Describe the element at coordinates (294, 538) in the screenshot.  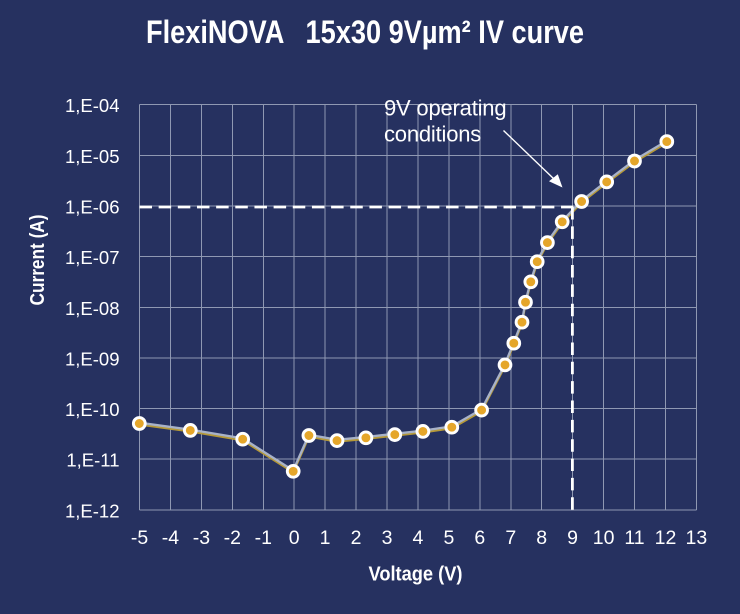
I see `svg-text: 0` at that location.